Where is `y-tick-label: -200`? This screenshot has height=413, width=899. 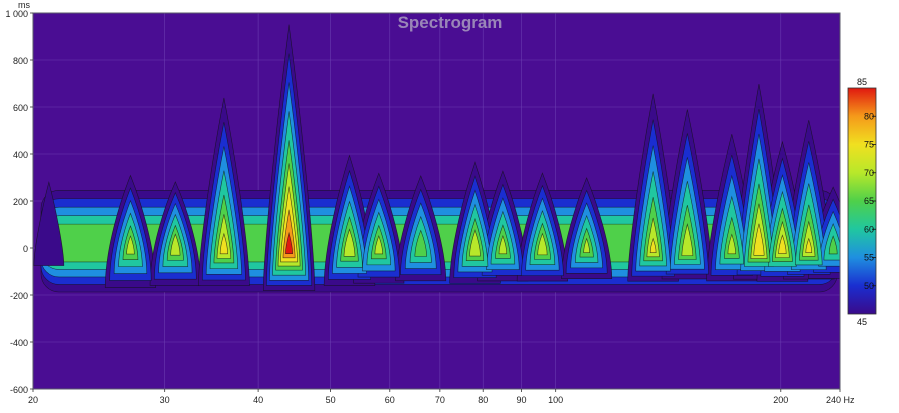
y-tick-label: -200 is located at coordinates (19, 296).